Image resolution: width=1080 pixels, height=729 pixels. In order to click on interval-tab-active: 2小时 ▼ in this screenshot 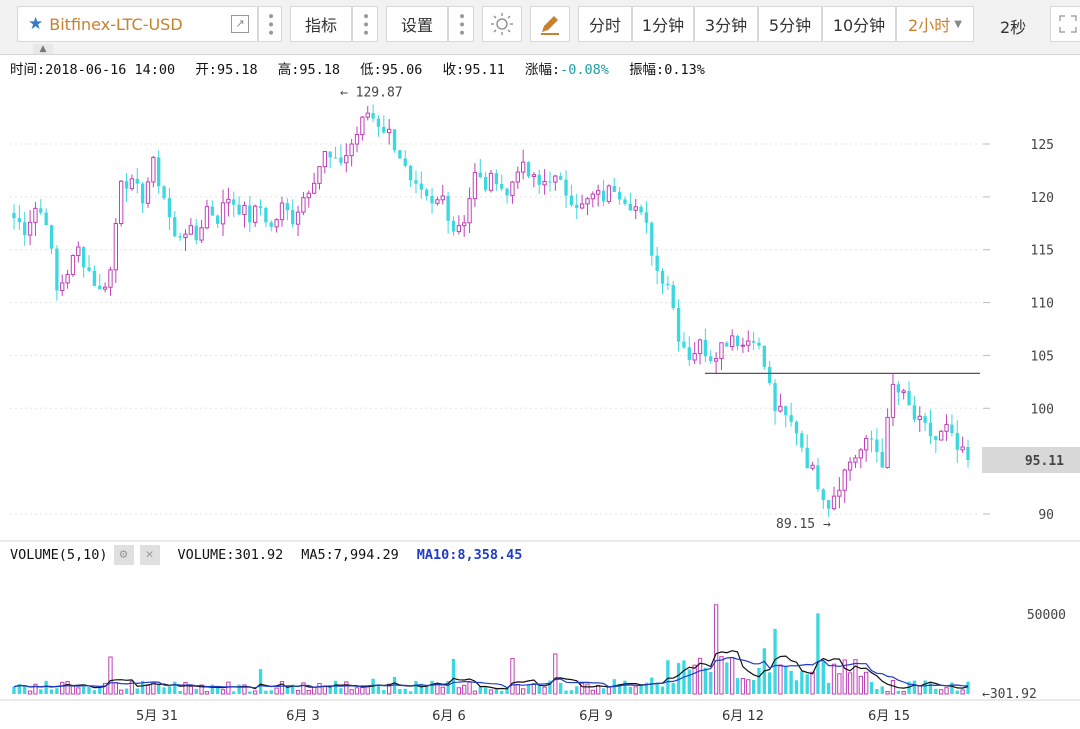, I will do `click(935, 24)`.